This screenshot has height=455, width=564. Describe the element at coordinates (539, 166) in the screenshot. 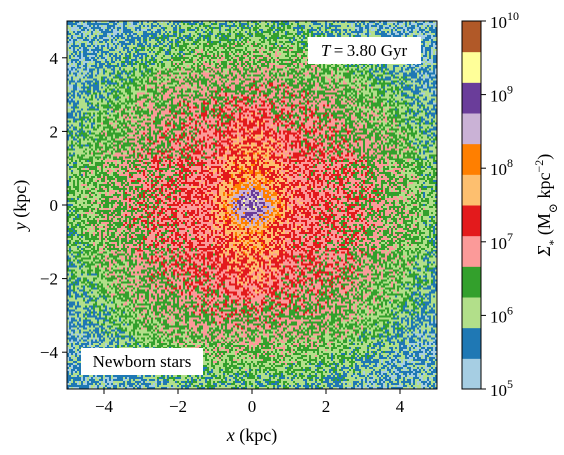

I see `colorbar-label-exp: −2` at that location.